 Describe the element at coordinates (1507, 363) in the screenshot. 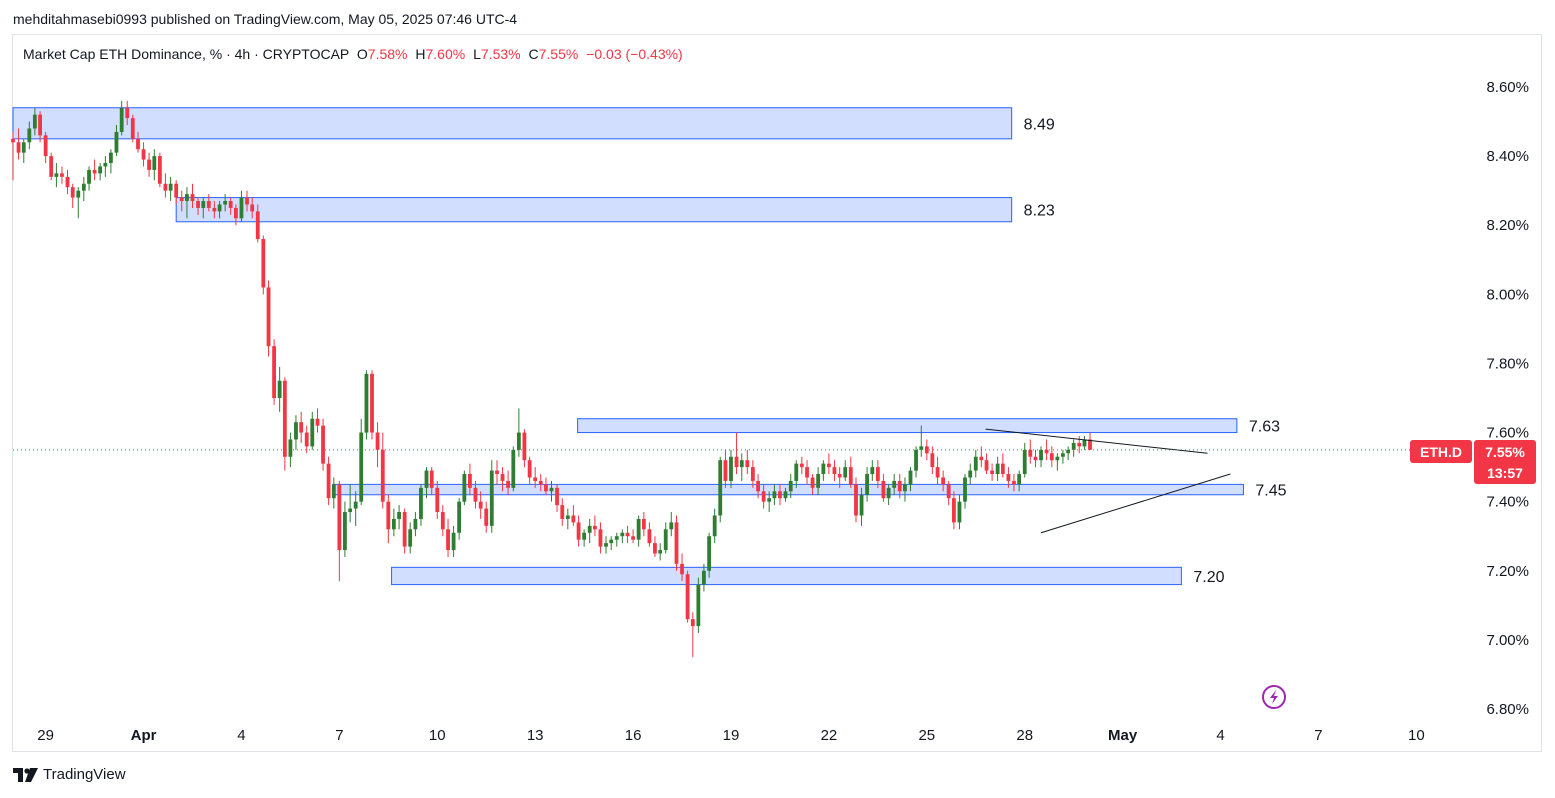

I see `y-tick-label: 7.80%` at that location.